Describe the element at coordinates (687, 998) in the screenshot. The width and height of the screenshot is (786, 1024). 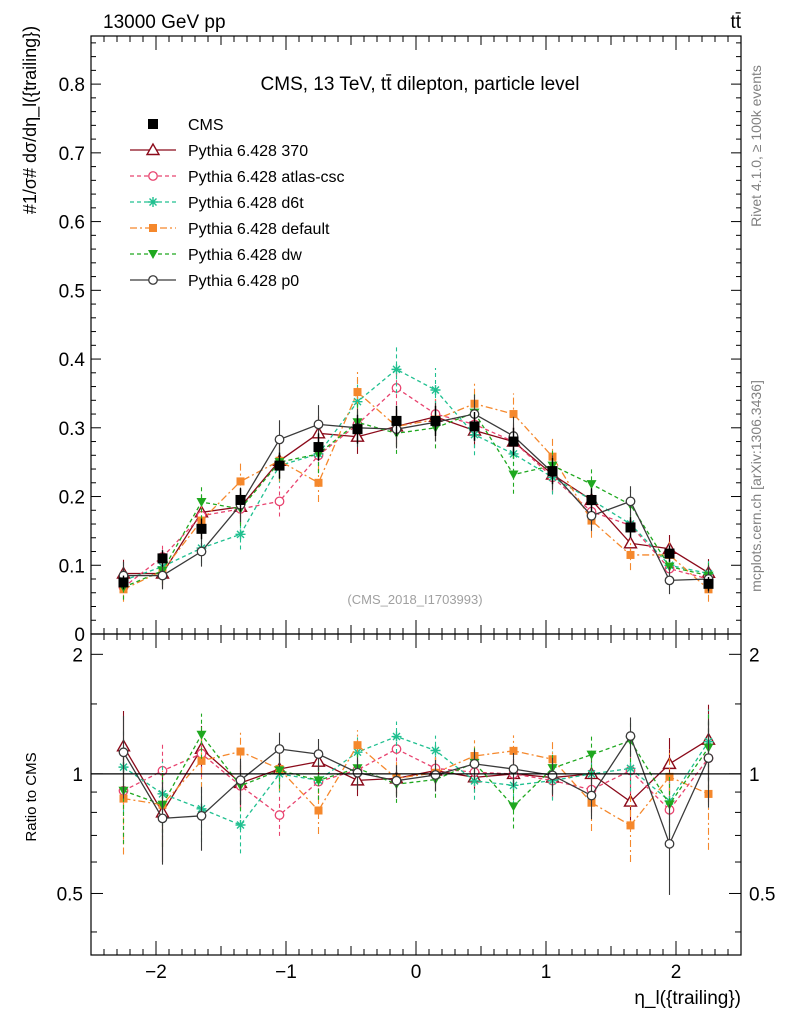
I see `x-axis-label: η_l({trailing})` at that location.